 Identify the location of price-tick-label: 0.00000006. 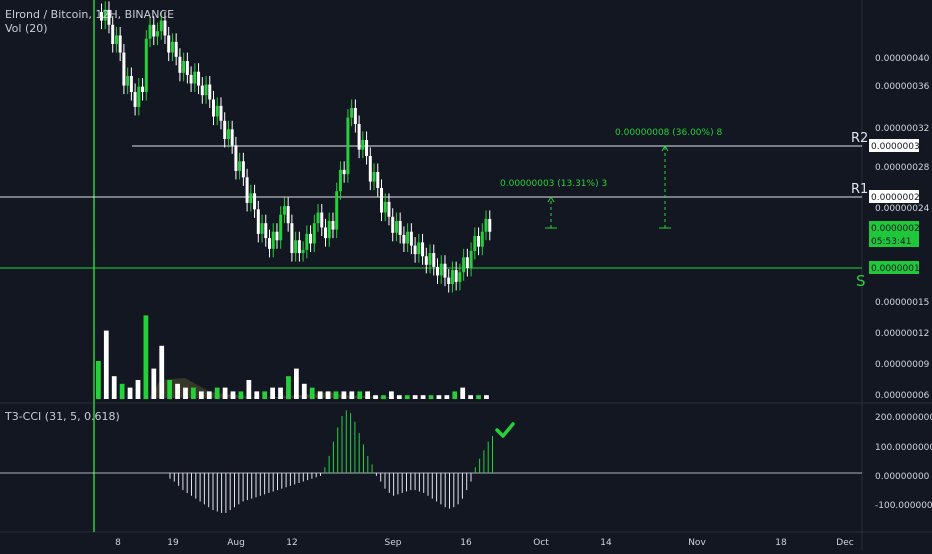
(902, 396).